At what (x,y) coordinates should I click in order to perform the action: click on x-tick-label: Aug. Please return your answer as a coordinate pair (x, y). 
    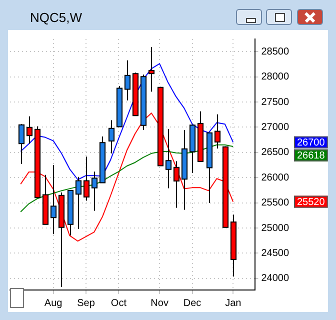
    Looking at the image, I should click on (53, 303).